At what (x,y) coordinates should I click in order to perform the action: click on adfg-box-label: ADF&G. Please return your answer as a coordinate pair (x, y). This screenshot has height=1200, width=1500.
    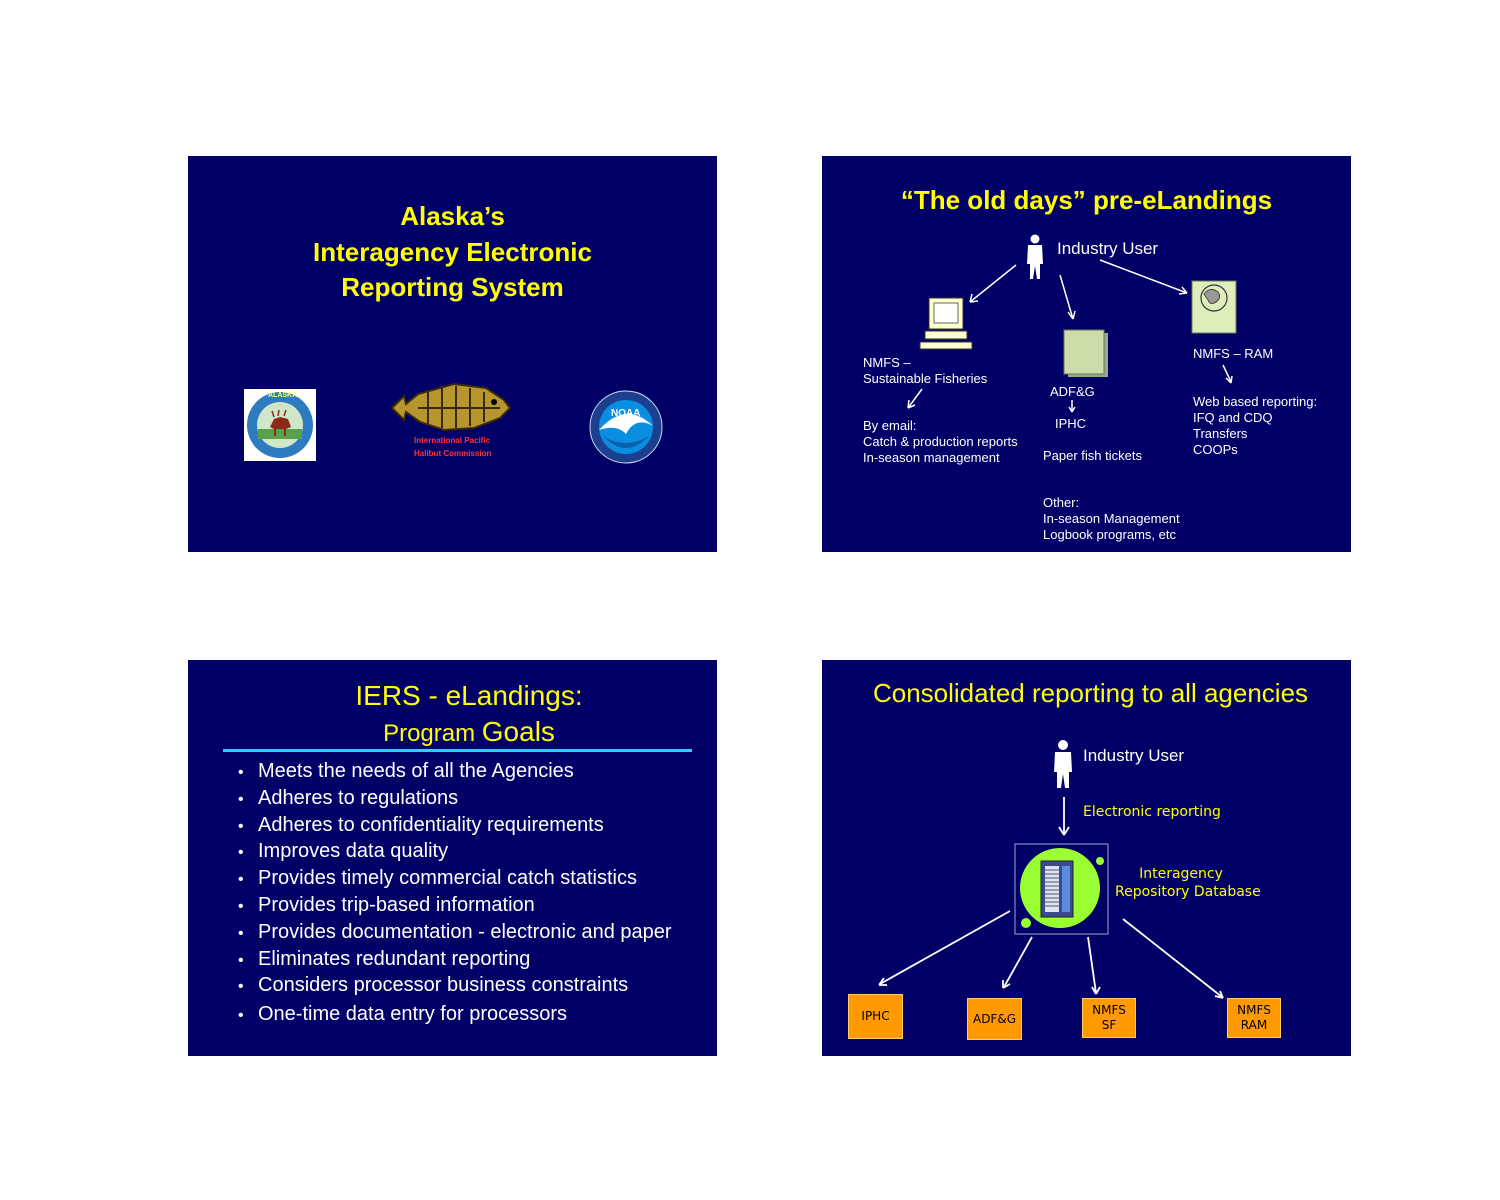
    Looking at the image, I should click on (994, 1018).